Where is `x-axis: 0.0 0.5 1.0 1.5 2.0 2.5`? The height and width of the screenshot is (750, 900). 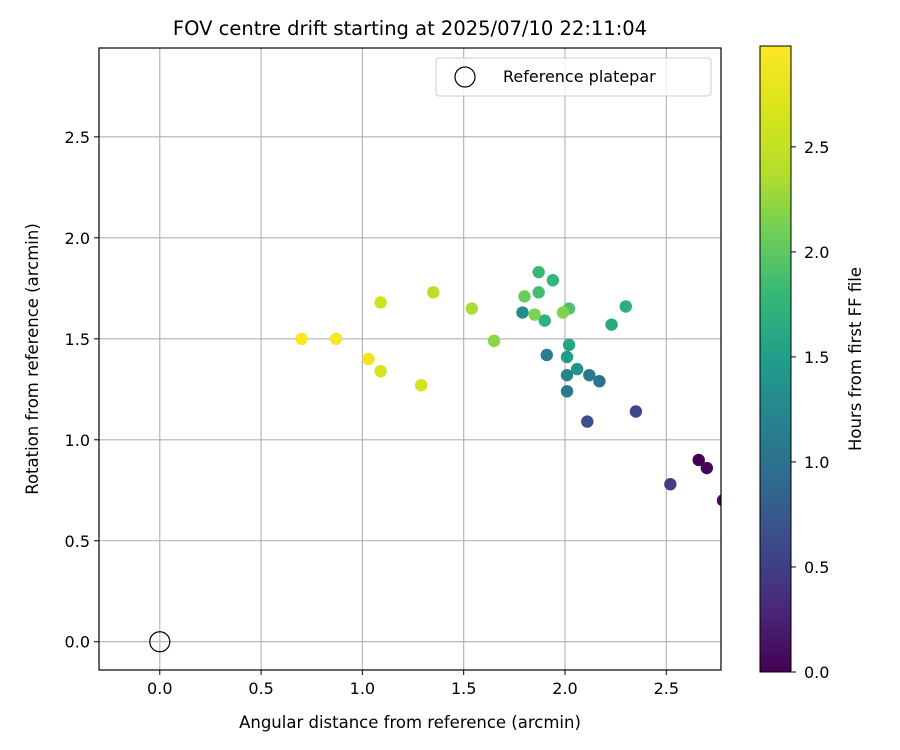 x-axis: 0.0 0.5 1.0 1.5 2.0 2.5 is located at coordinates (413, 684).